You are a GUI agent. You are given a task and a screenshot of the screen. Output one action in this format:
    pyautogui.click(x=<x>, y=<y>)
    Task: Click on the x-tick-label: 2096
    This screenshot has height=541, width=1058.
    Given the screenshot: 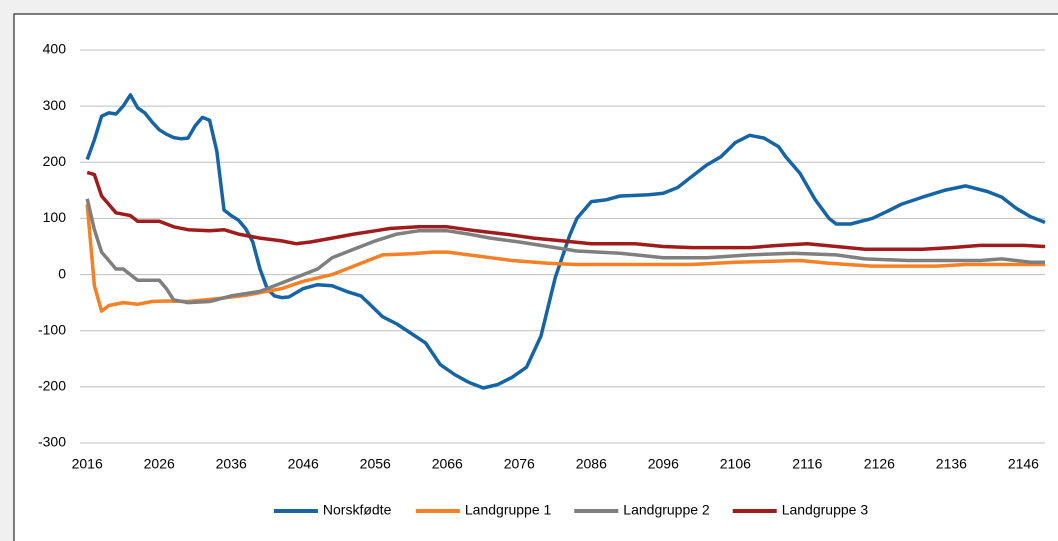 What is the action you would take?
    pyautogui.click(x=663, y=464)
    